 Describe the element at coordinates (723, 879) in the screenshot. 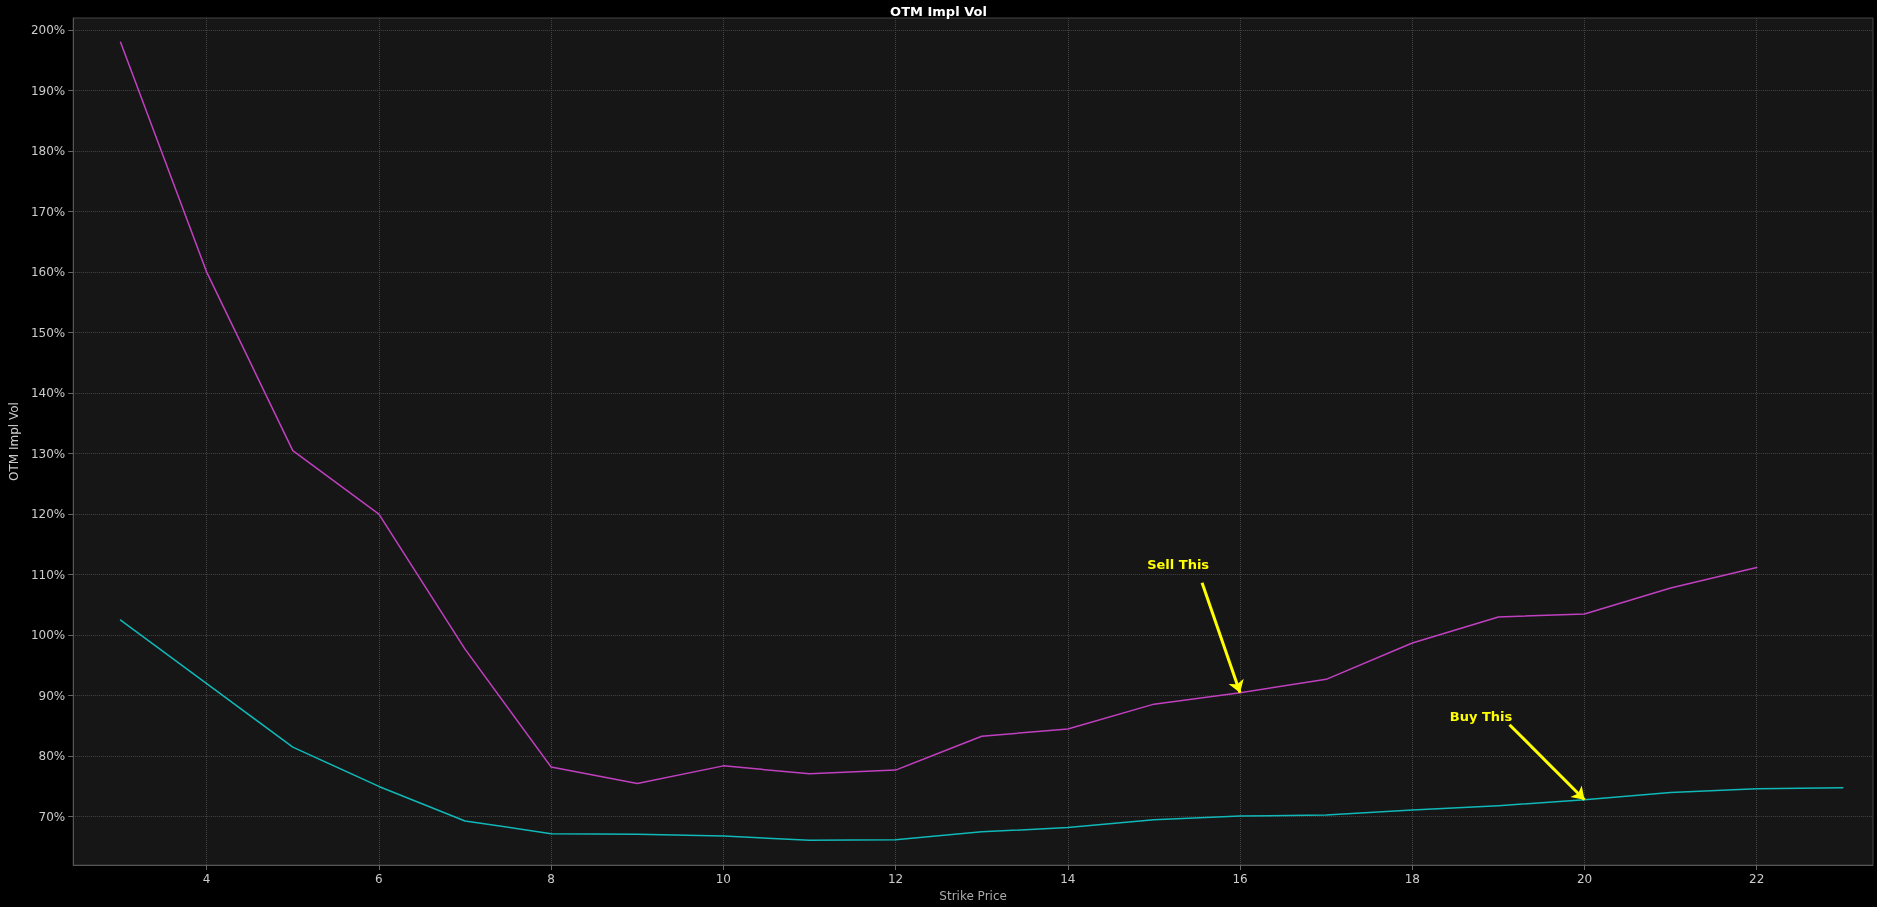

I see `x-tick-label: 10` at that location.